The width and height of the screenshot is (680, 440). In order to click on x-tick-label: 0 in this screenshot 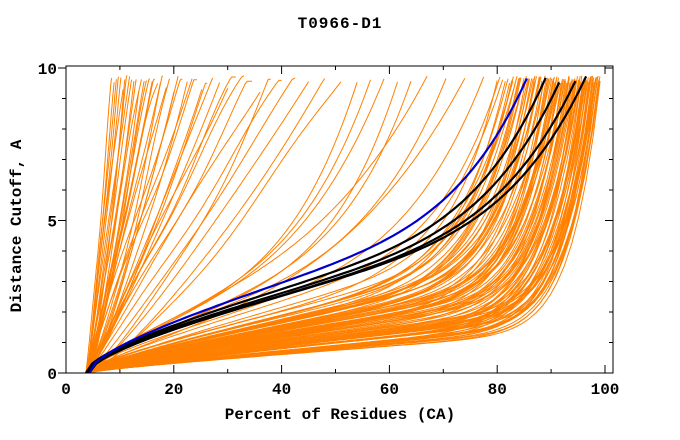, I will do `click(66, 390)`.